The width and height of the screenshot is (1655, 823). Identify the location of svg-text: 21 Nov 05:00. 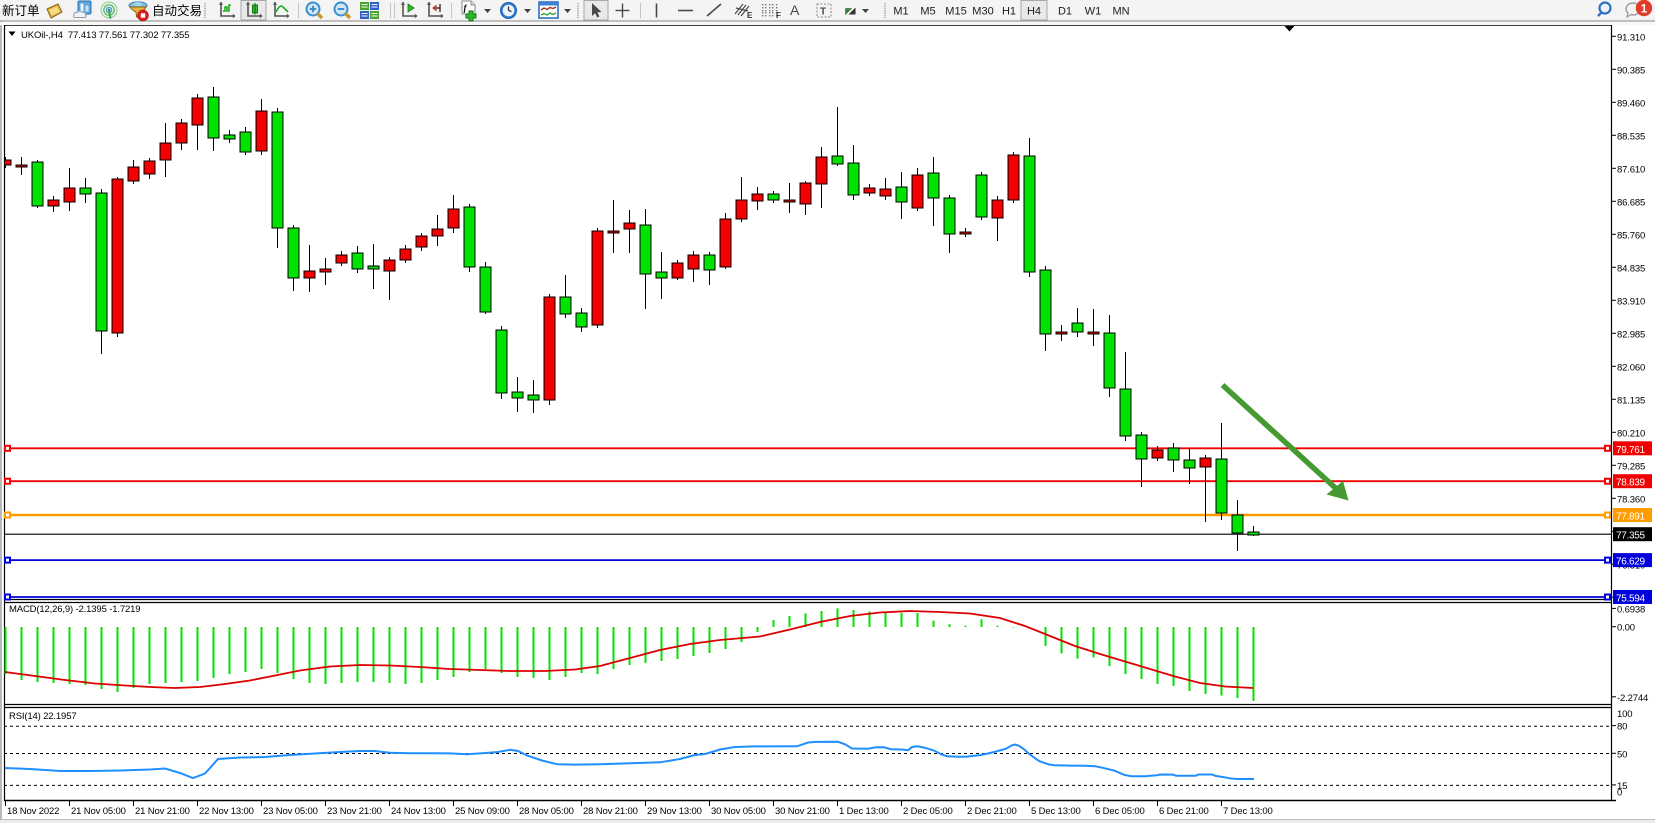
(98, 811).